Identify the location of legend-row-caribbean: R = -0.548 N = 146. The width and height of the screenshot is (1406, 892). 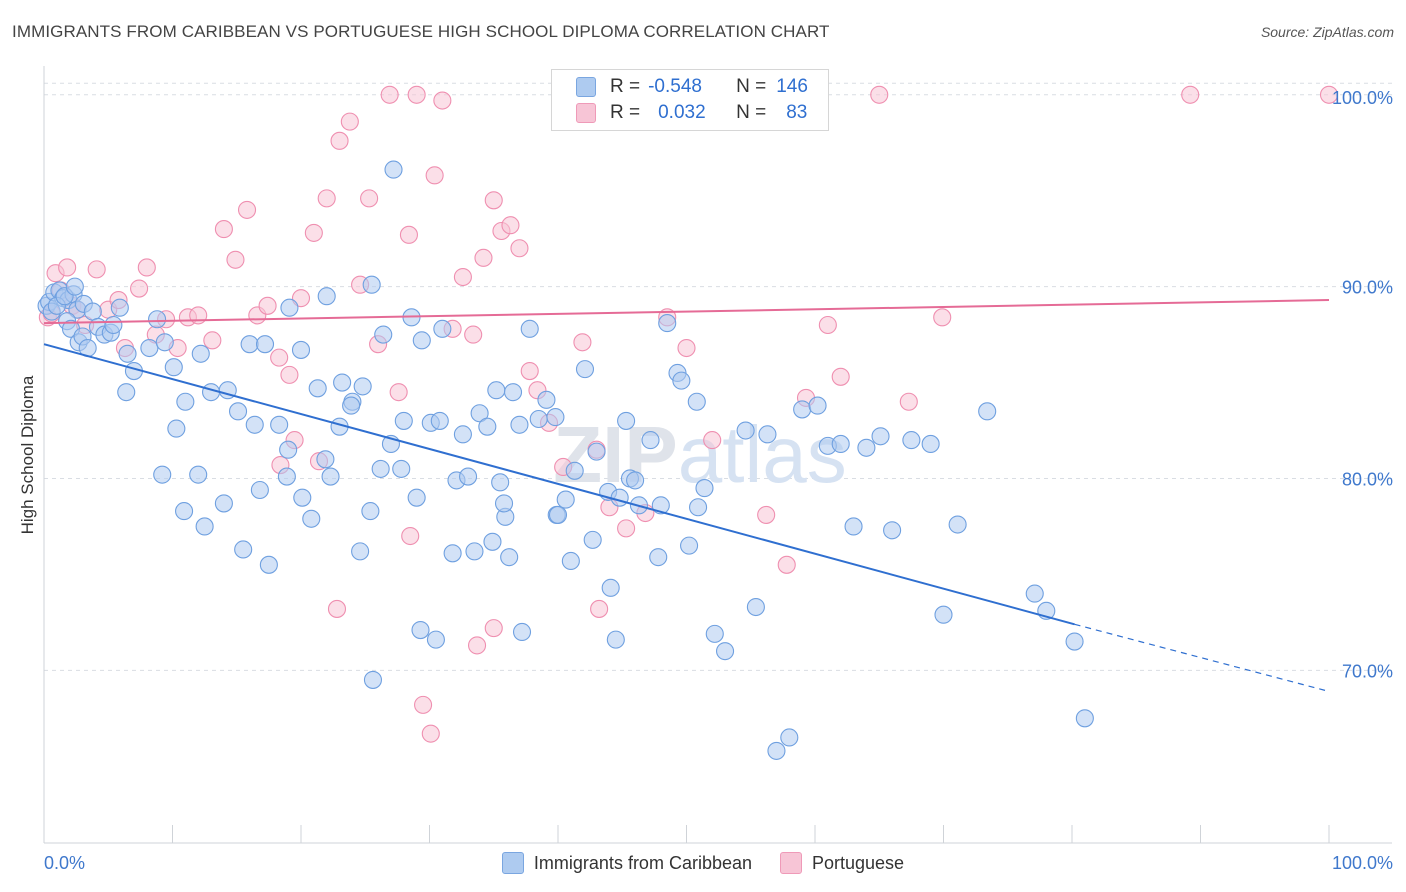
(692, 87).